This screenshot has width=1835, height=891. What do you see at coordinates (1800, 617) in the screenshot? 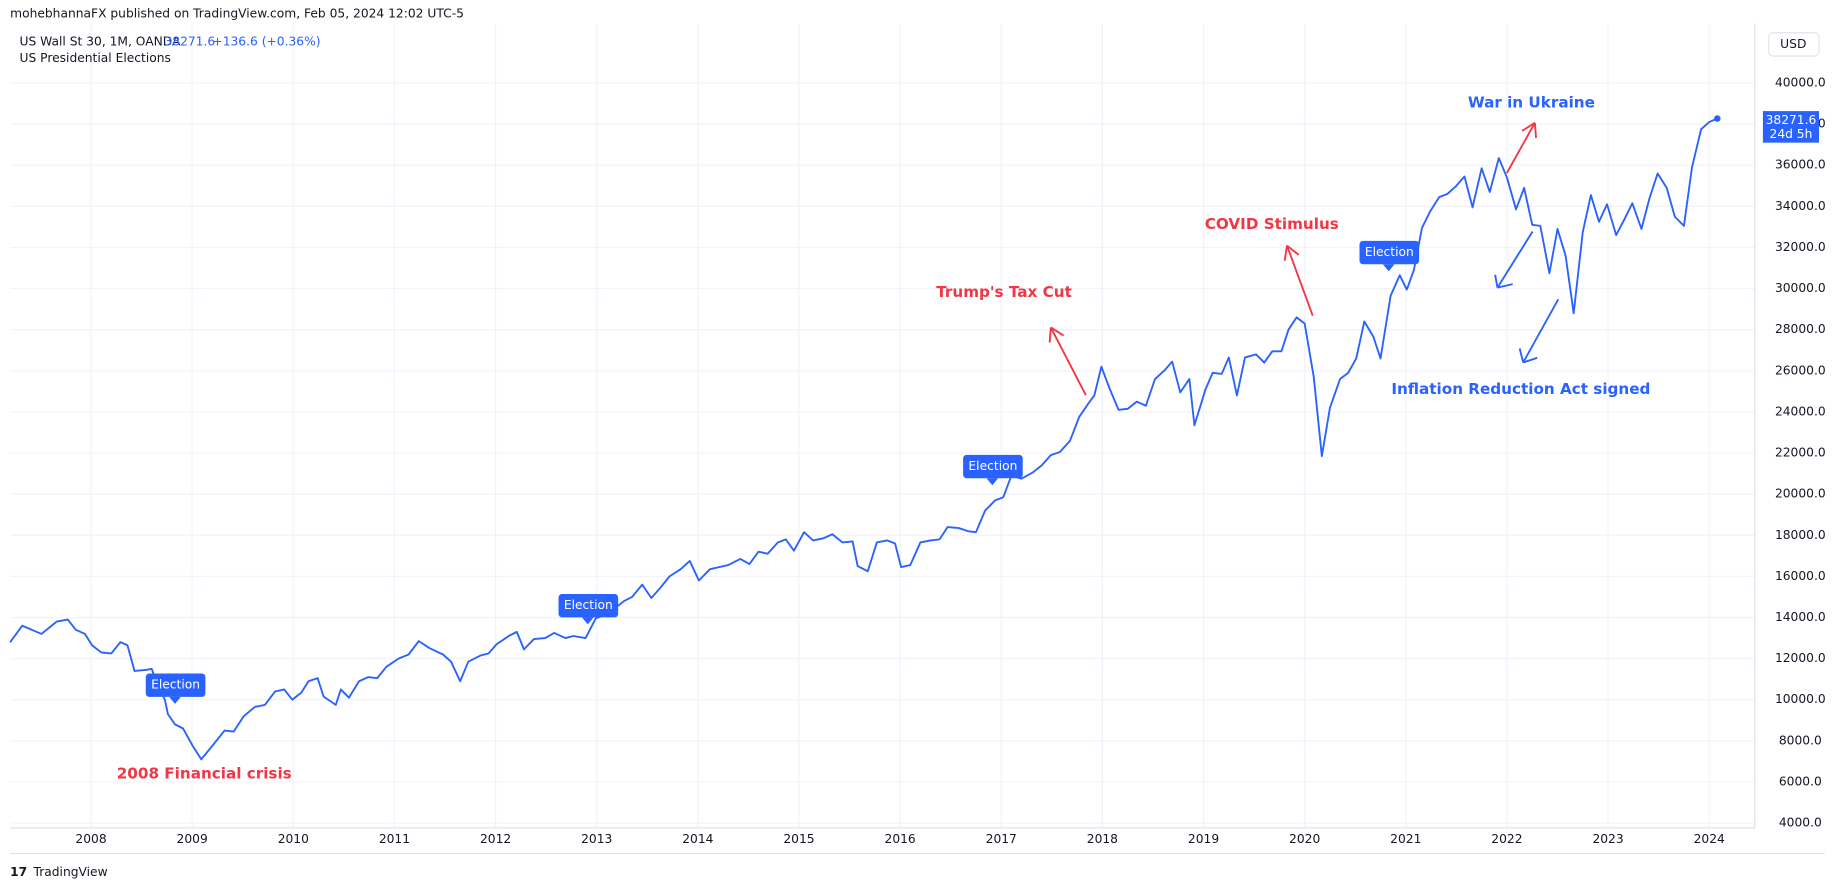
I see `y-tick-label: 14000.0` at bounding box center [1800, 617].